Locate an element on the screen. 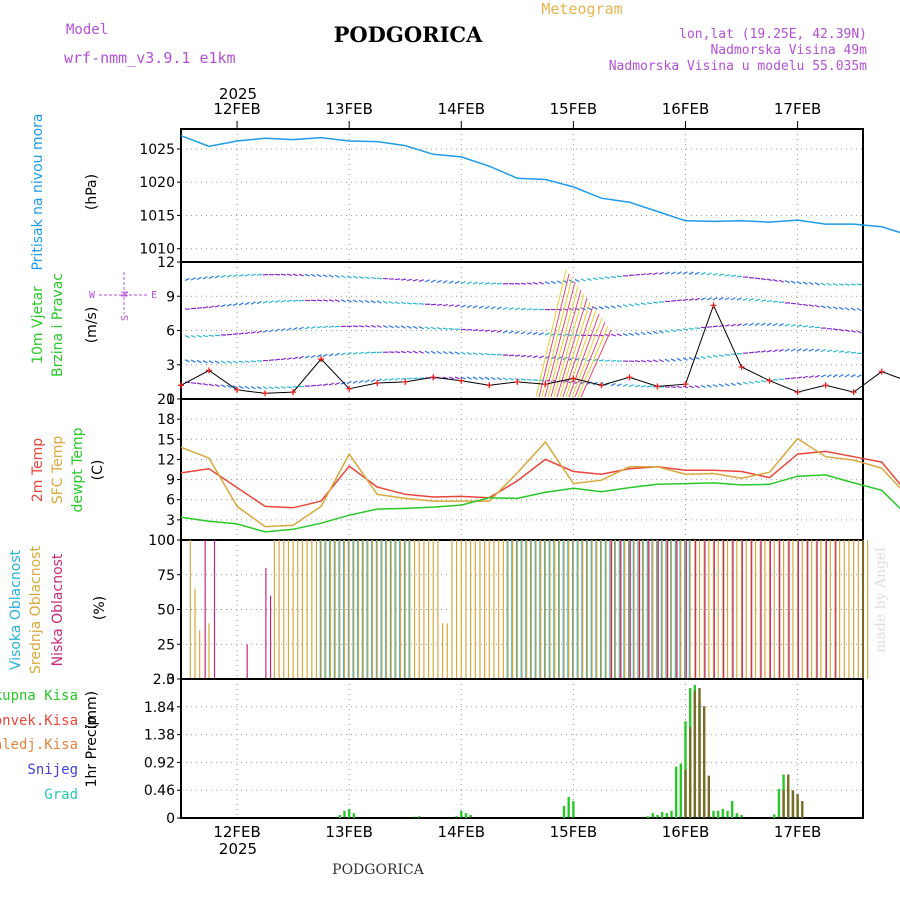 This screenshot has height=900, width=900. bottom-day-label-1: 13FEB is located at coordinates (348, 832).